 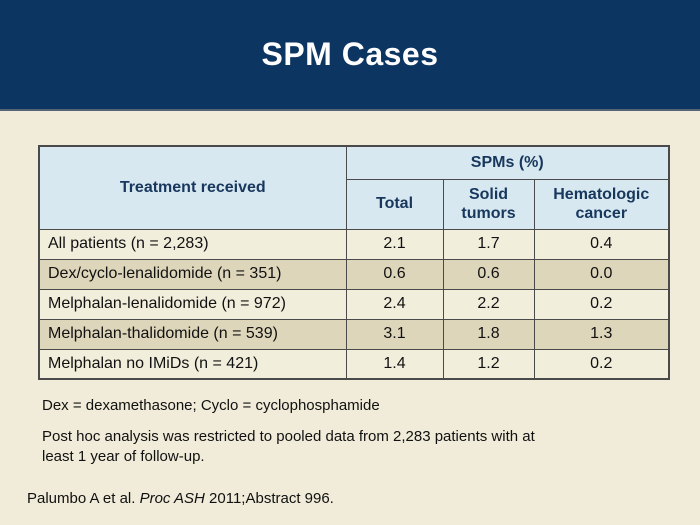 What do you see at coordinates (488, 274) in the screenshot?
I see `cell-solid-tumors: 0.6` at bounding box center [488, 274].